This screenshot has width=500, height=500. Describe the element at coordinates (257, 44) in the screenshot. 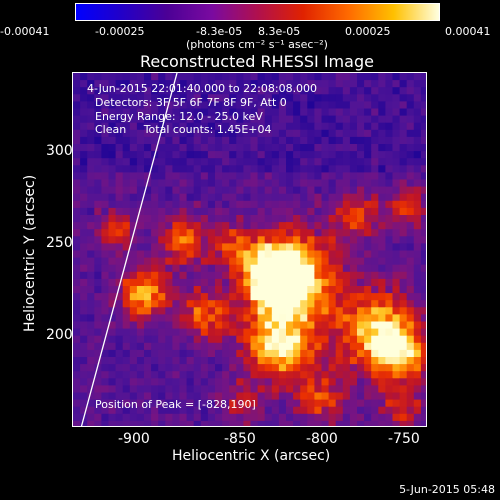

I see `colorbar-units: (photons cm⁻² s⁻¹ asec⁻²)` at that location.